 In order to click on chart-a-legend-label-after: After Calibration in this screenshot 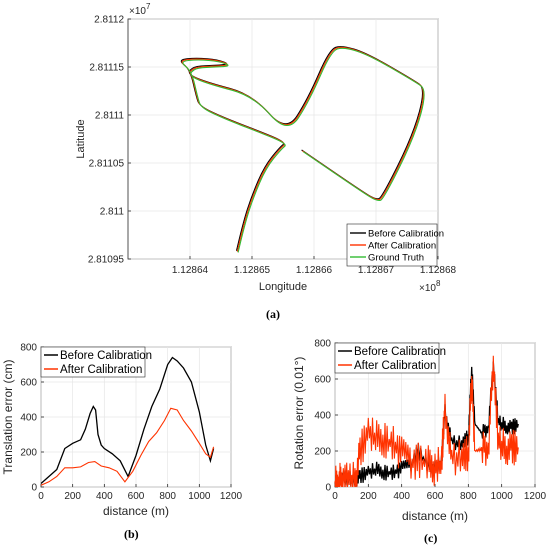, I will do `click(402, 246)`.